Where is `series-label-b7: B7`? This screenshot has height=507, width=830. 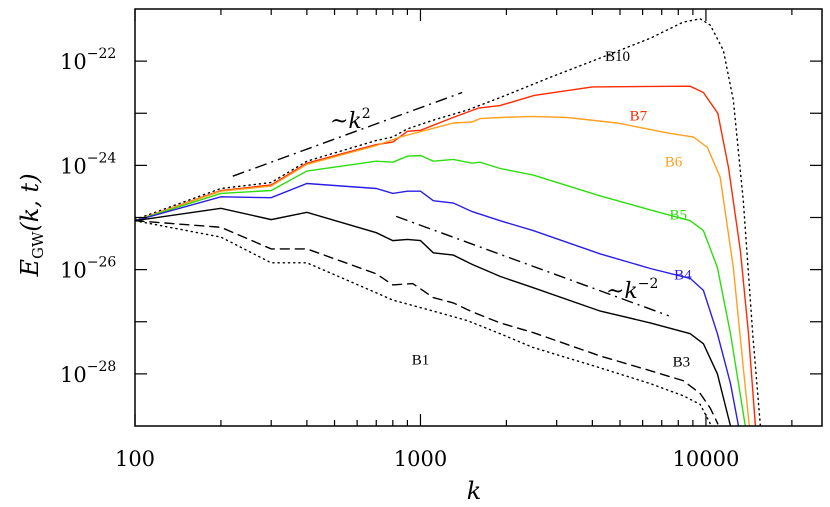
series-label-b7: B7 is located at coordinates (639, 116).